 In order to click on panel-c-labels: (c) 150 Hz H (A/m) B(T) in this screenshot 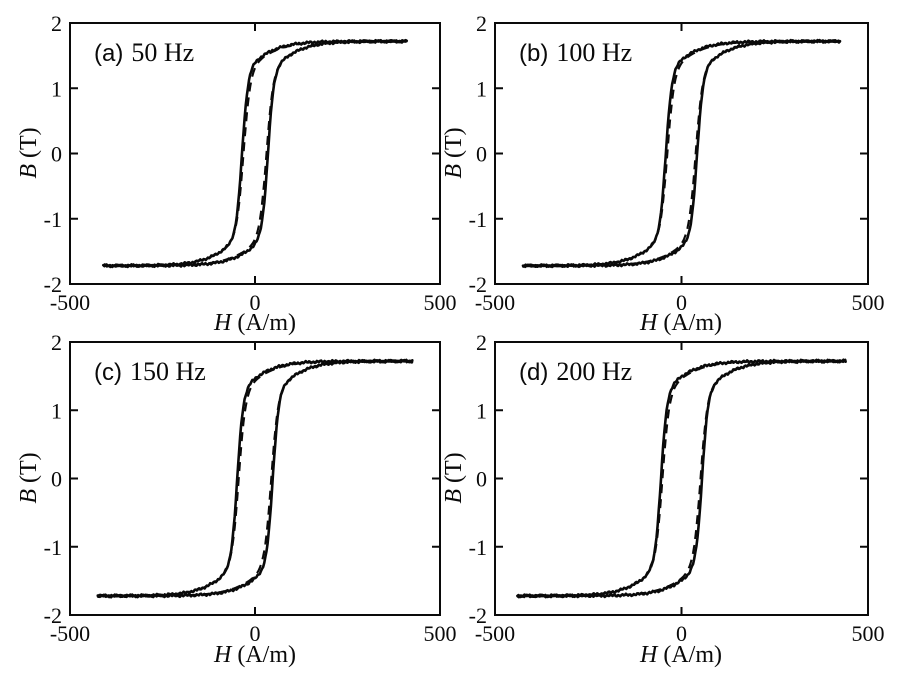, I will do `click(156, 512)`.